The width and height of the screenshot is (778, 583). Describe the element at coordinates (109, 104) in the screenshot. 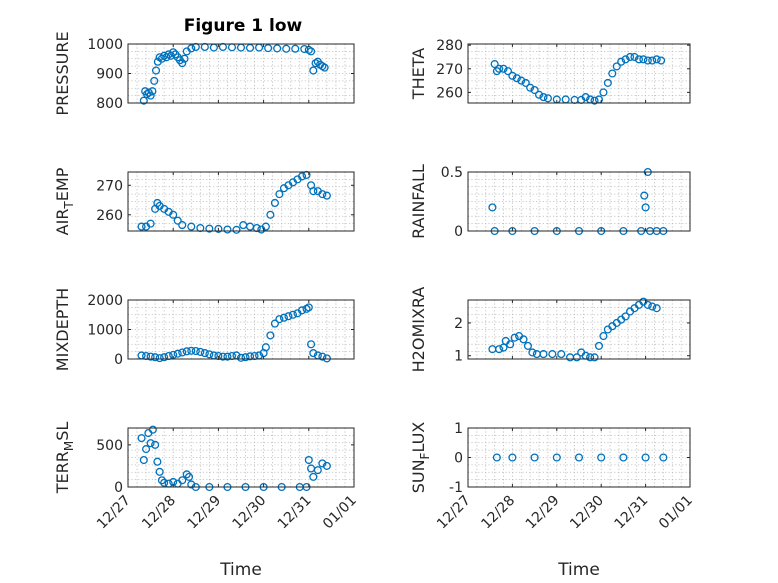

I see `y-tick-label: 800` at that location.